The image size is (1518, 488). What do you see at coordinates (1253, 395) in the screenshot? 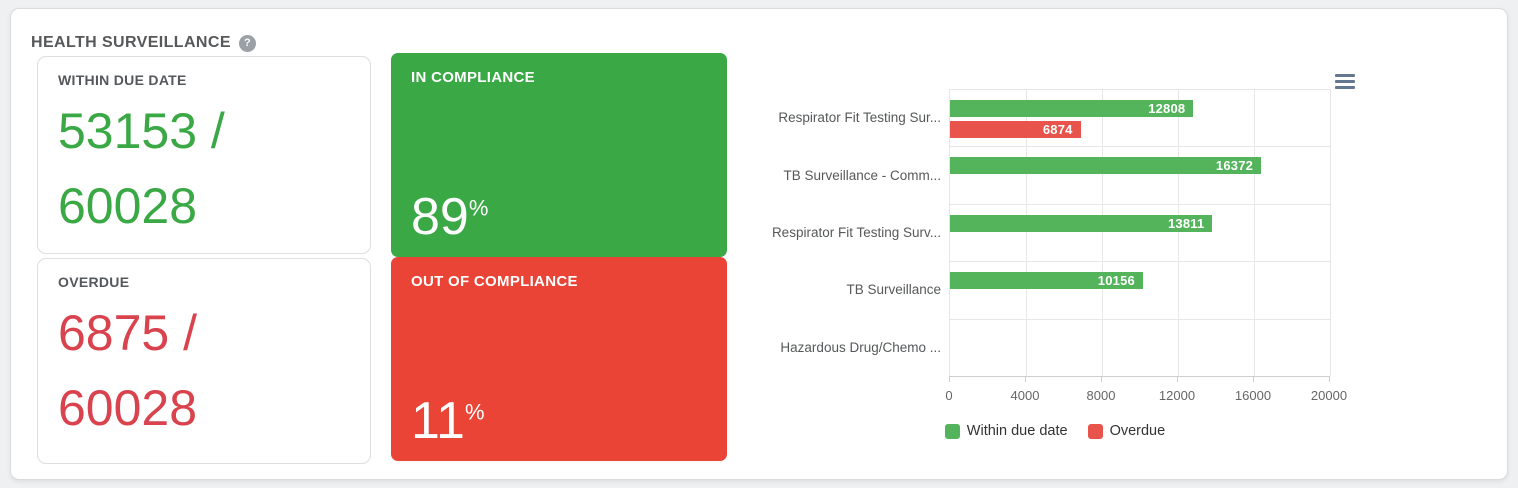
I see `x-tick-label: 16000` at bounding box center [1253, 395].